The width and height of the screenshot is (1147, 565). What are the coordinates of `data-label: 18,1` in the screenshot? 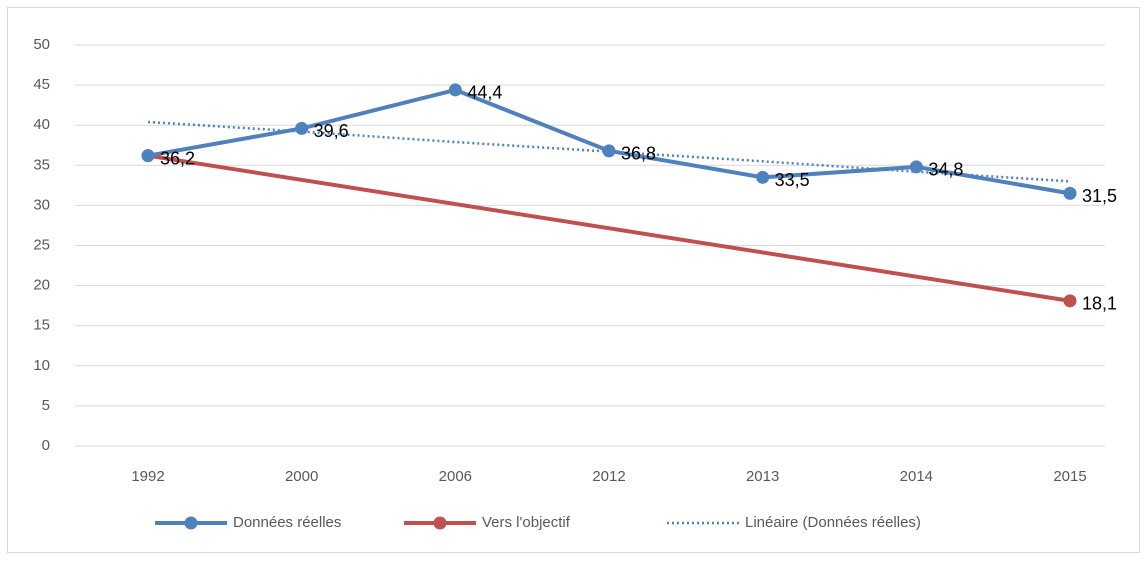 It's located at (1099, 304).